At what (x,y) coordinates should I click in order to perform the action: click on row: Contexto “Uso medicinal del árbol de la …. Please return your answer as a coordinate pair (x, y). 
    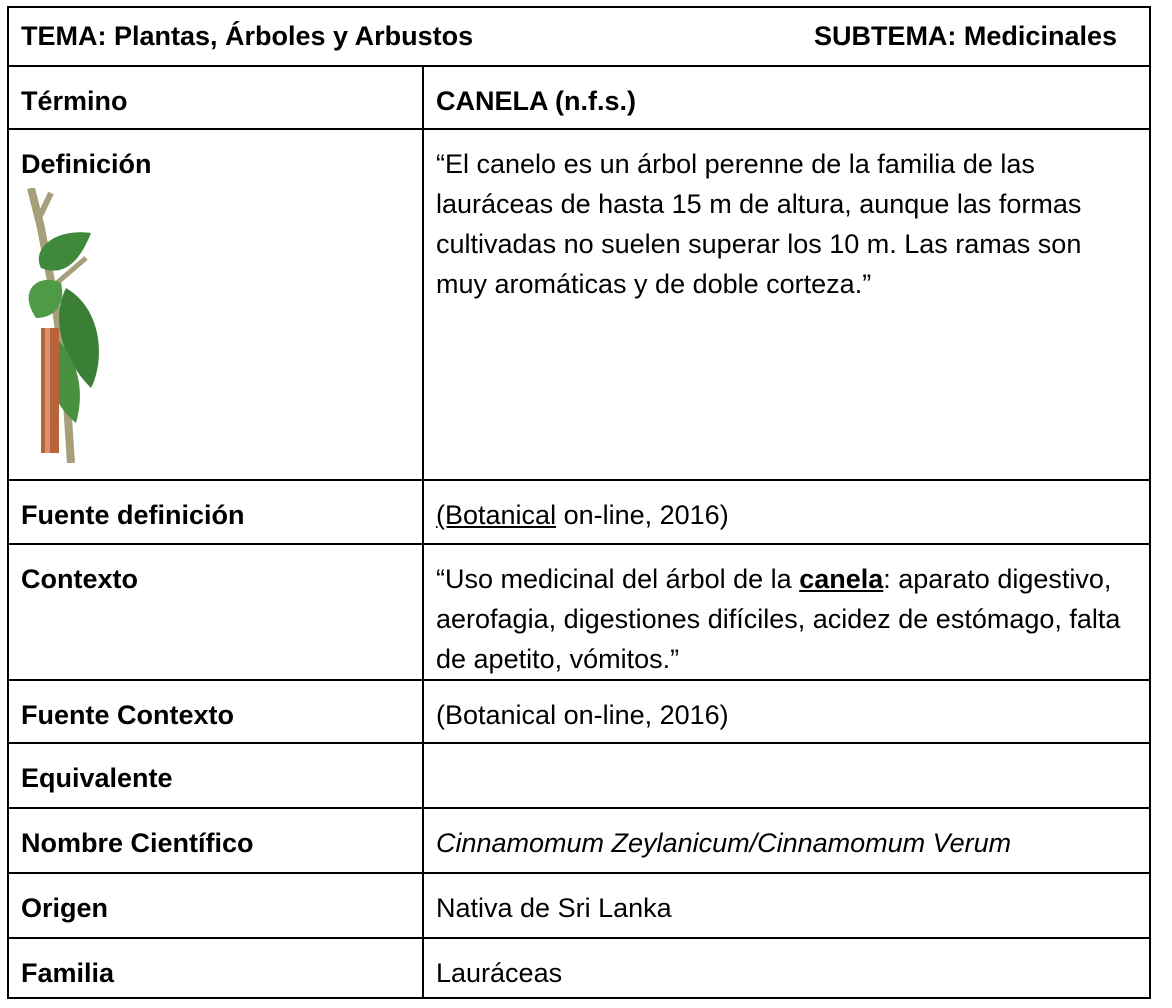
    Looking at the image, I should click on (579, 612).